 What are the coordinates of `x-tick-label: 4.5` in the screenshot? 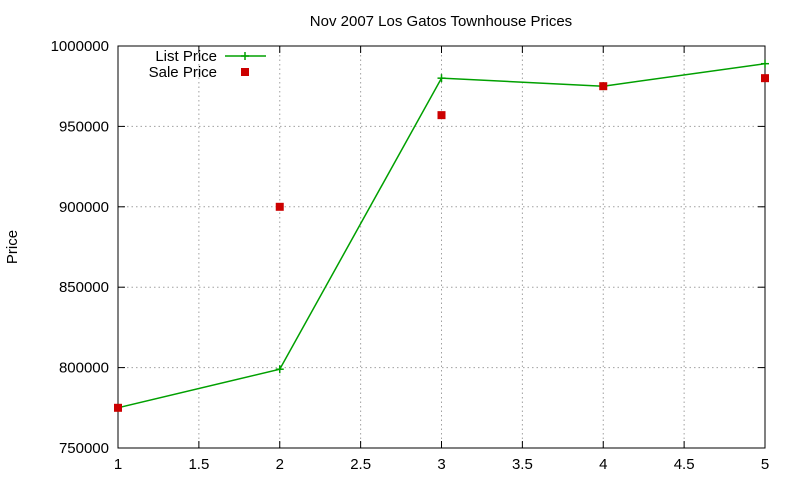 It's located at (684, 464).